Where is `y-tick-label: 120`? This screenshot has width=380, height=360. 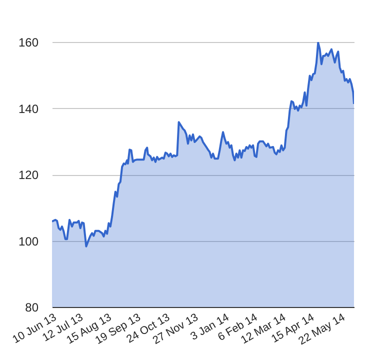 y-tick-label: 120 is located at coordinates (28, 175).